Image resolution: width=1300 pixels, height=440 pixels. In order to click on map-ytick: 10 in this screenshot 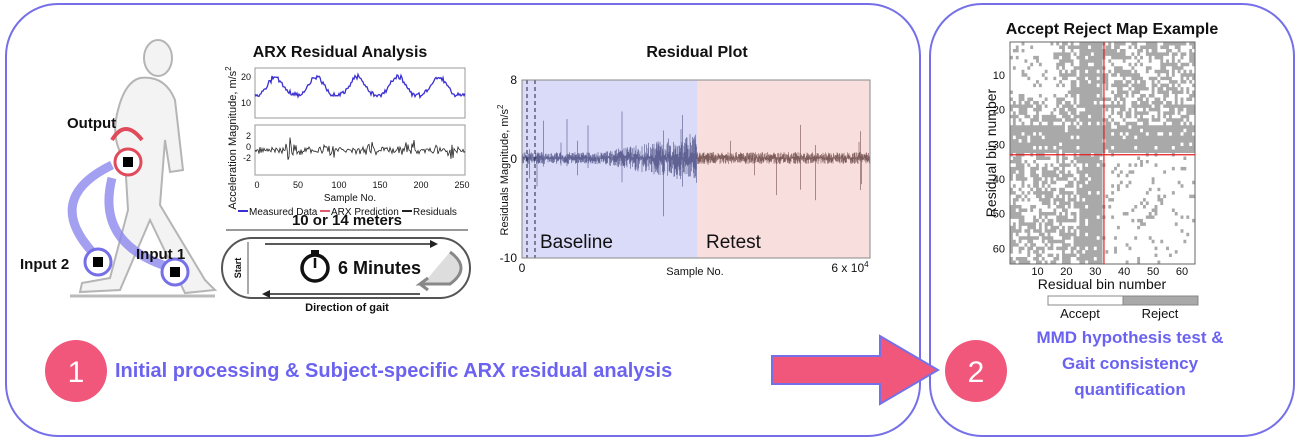, I will do `click(999, 76)`.